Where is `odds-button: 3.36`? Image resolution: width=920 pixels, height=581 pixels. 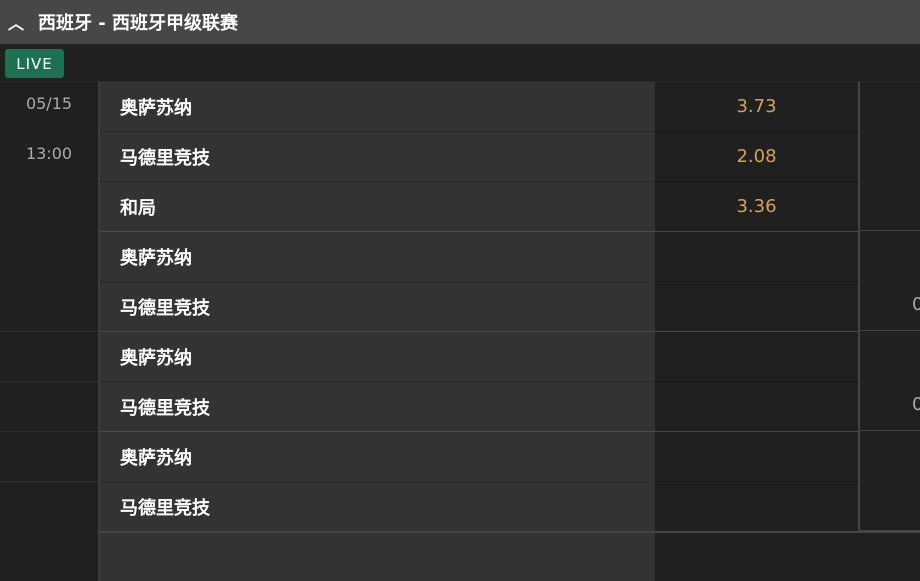
odds-button: 3.36 is located at coordinates (756, 207).